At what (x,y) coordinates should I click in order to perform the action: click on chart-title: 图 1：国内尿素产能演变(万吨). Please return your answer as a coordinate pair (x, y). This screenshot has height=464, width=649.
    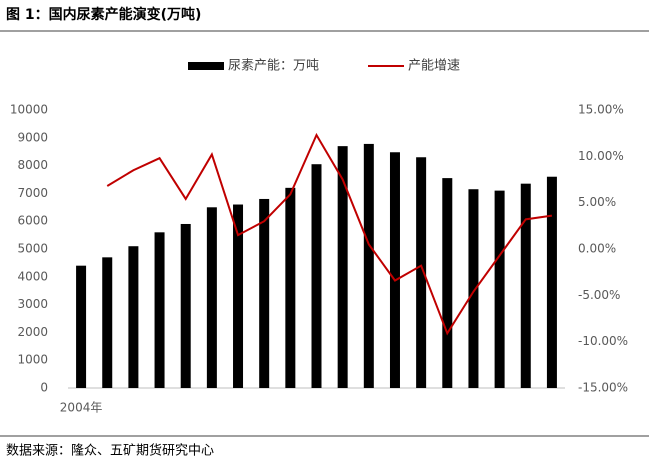
    Looking at the image, I should click on (103, 14).